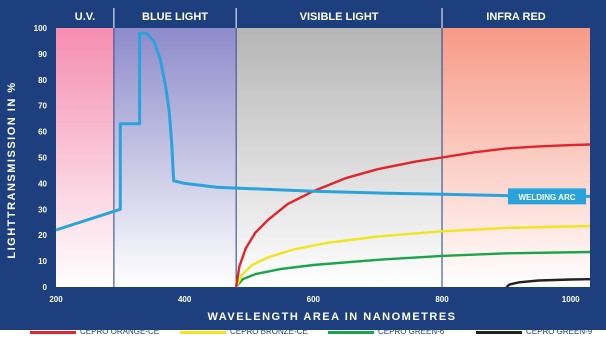  Describe the element at coordinates (314, 299) in the screenshot. I see `x-tick-label: 600` at that location.